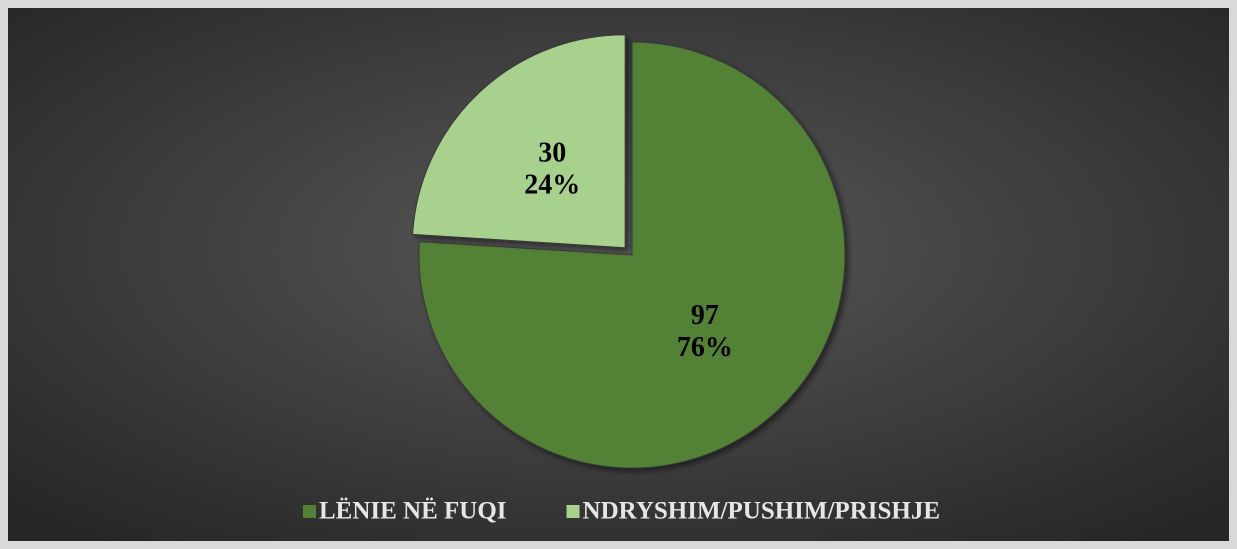  What do you see at coordinates (413, 511) in the screenshot?
I see `legend-label: LËNIE NË FUQI` at bounding box center [413, 511].